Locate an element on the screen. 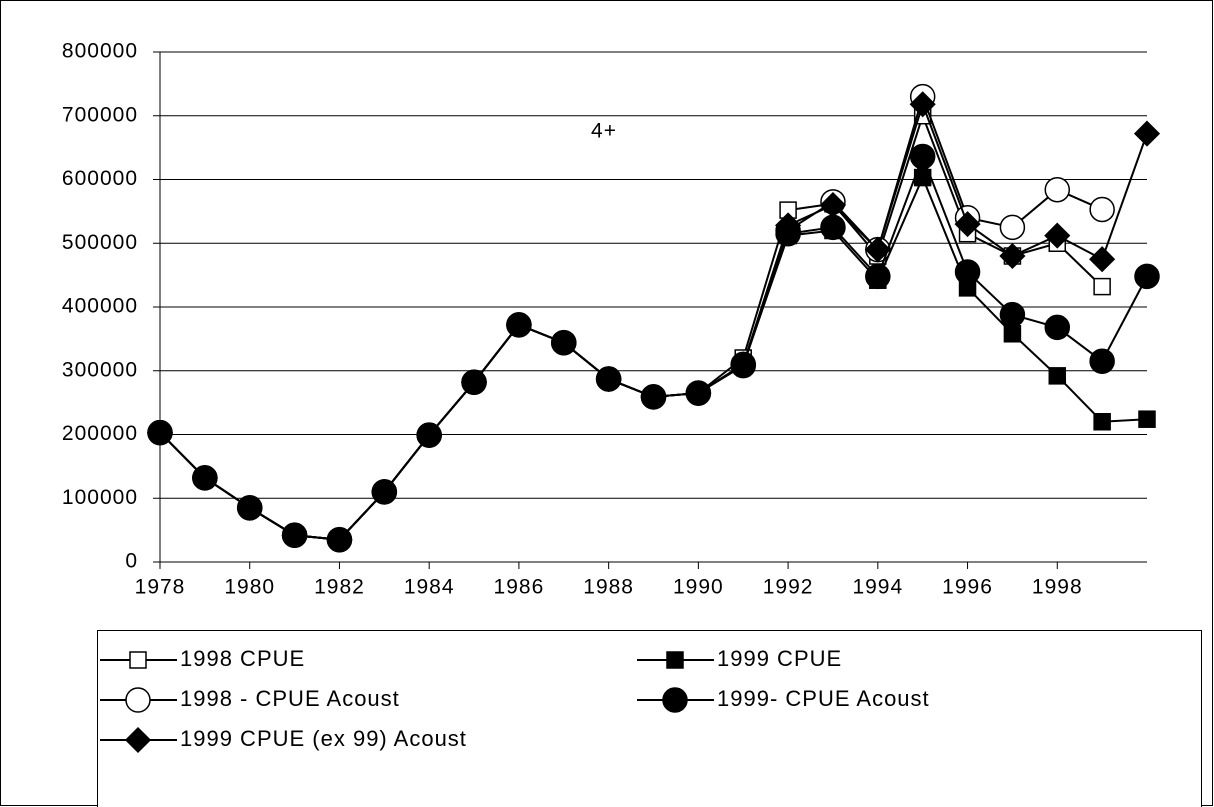 The width and height of the screenshot is (1214, 807). y-tick-label: 300000 is located at coordinates (100, 369).